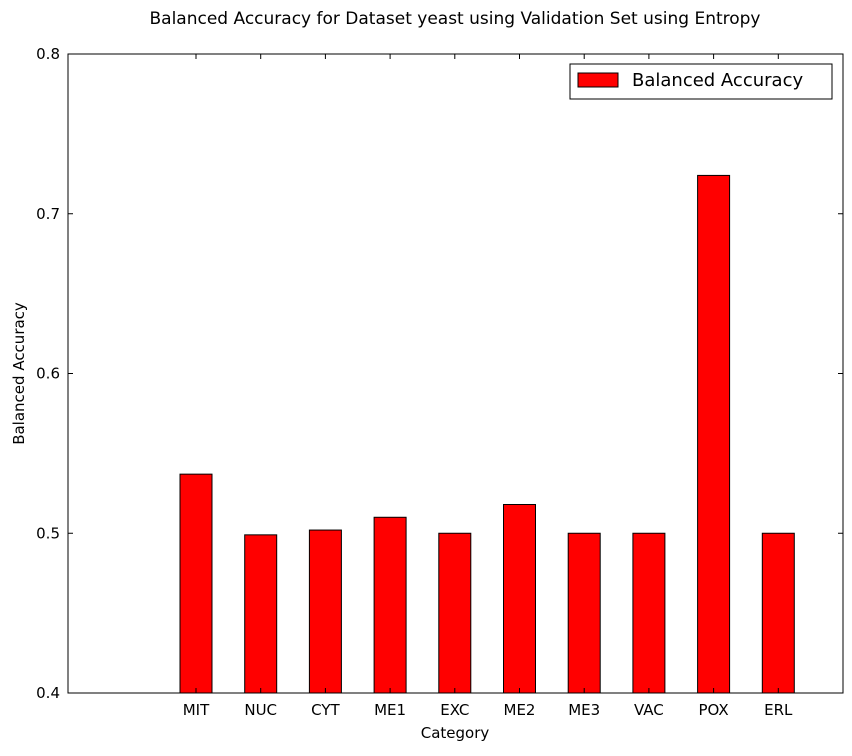 The height and width of the screenshot is (756, 852). What do you see at coordinates (454, 710) in the screenshot?
I see `x-tick-label: EXC` at bounding box center [454, 710].